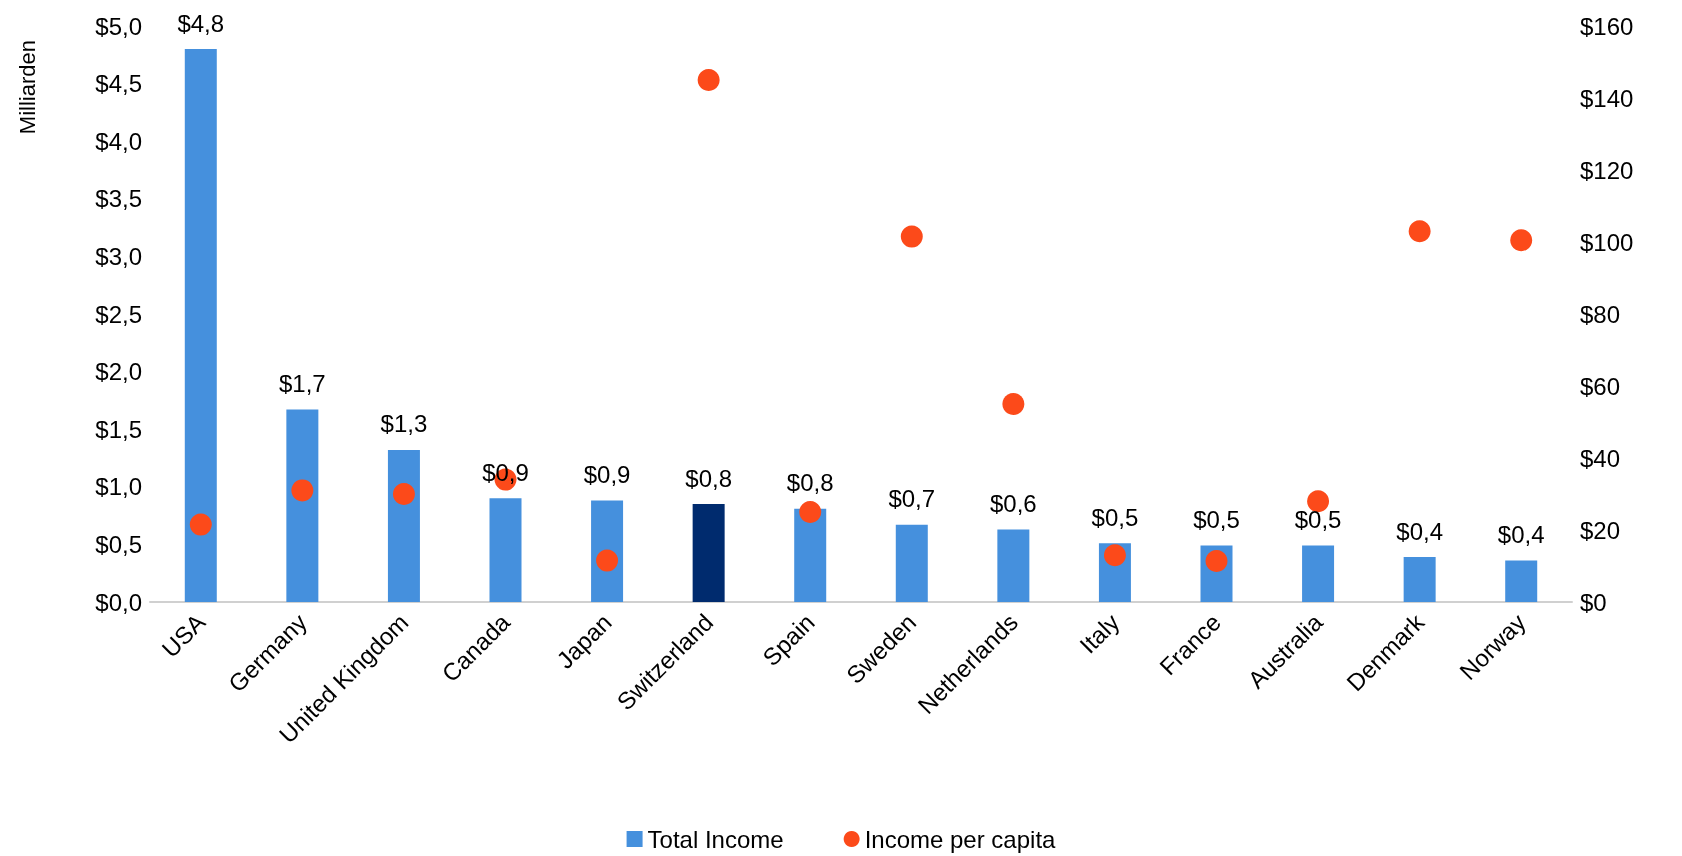 The width and height of the screenshot is (1682, 856). I want to click on y2-tick-label: $60, so click(1600, 386).